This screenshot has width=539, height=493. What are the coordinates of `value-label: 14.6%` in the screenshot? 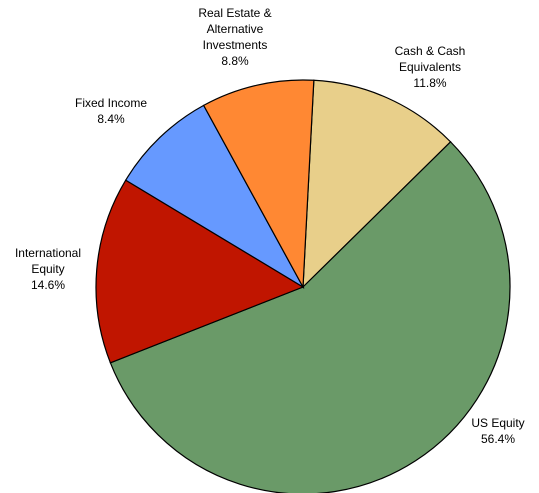 It's located at (48, 285).